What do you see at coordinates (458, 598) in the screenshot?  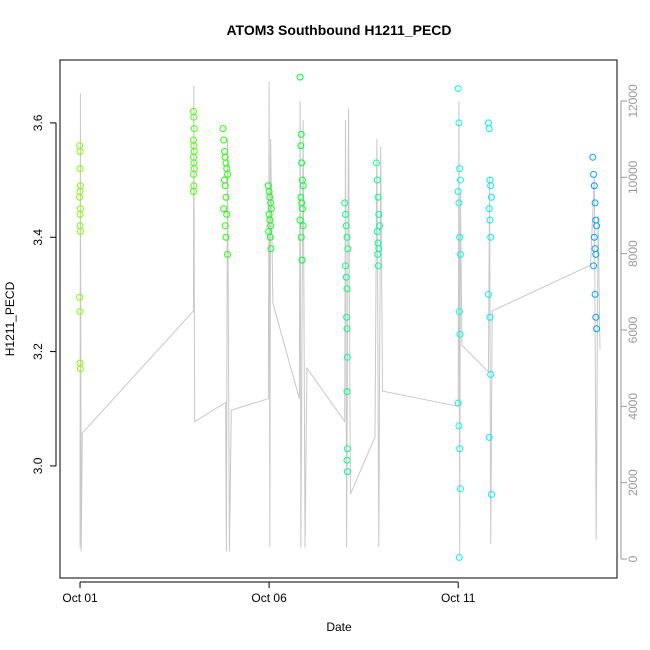 I see `x-tick-label: Oct 11` at bounding box center [458, 598].